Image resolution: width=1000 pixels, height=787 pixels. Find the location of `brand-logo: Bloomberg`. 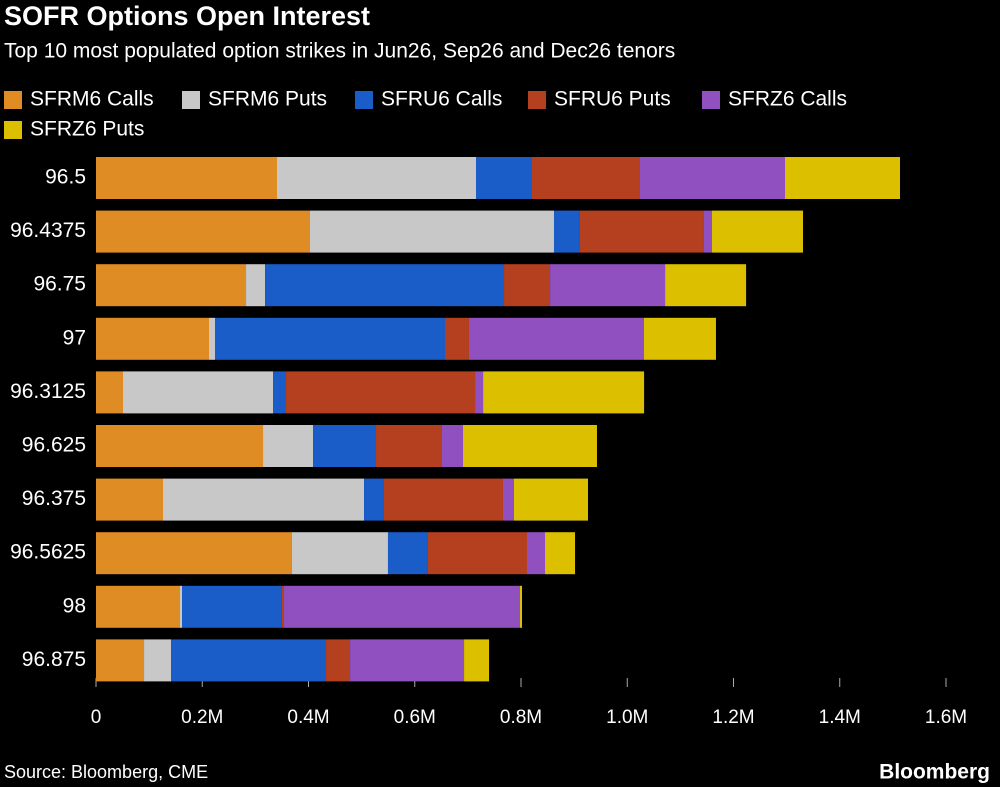

brand-logo: Bloomberg is located at coordinates (934, 772).